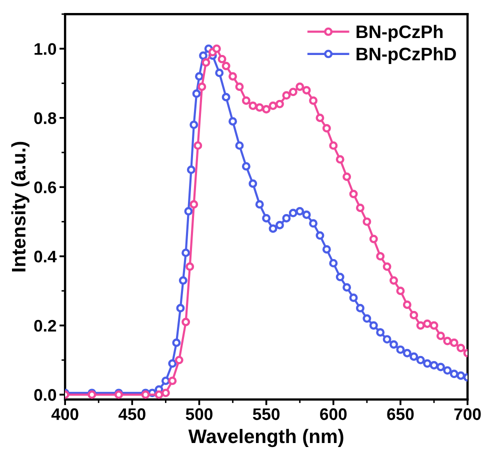 Image resolution: width=482 pixels, height=470 pixels. Describe the element at coordinates (406, 55) in the screenshot. I see `legend-label: BN-pCzPhD` at that location.